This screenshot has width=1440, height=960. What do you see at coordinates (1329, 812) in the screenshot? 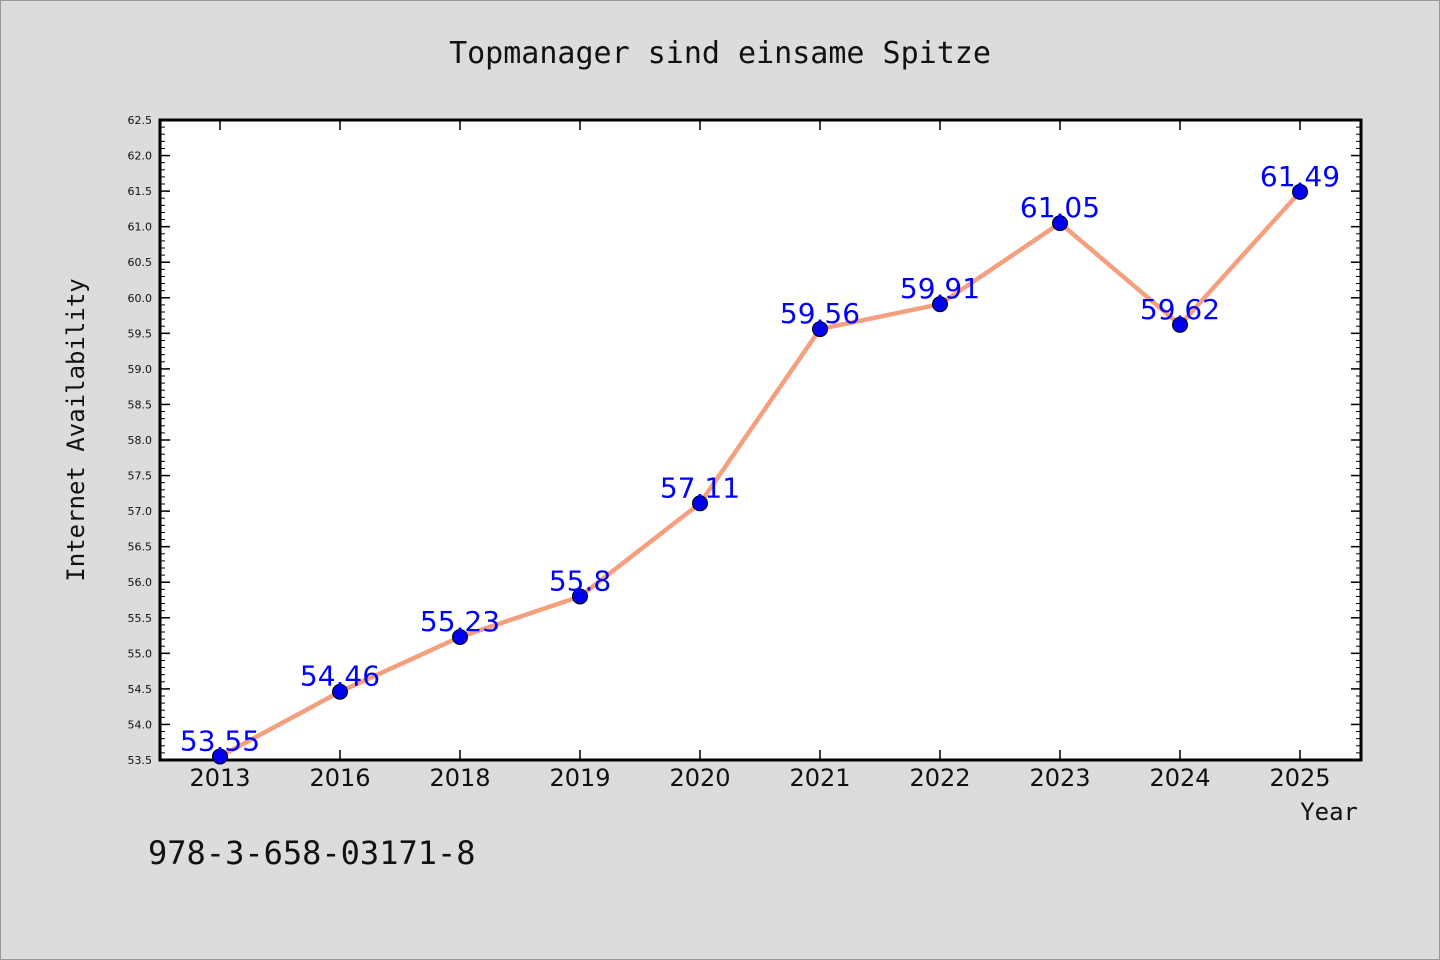
I see `x-axis-label: Year` at bounding box center [1329, 812].